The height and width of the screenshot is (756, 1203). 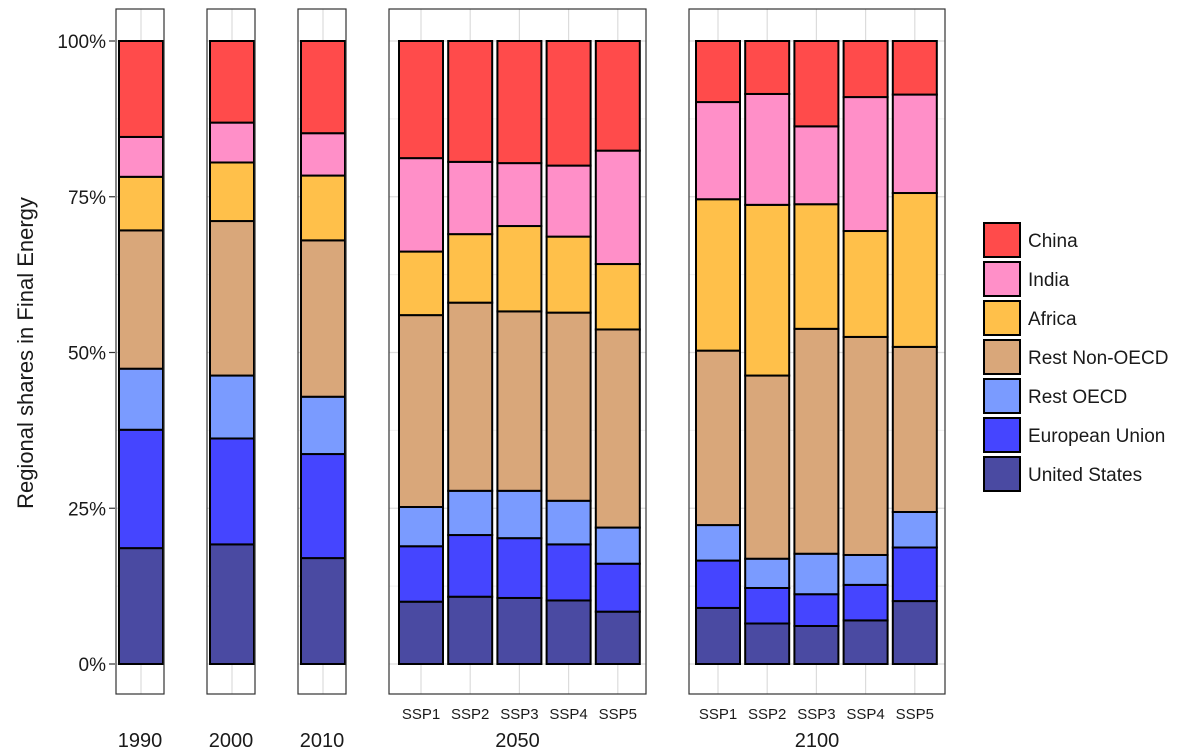 What do you see at coordinates (865, 714) in the screenshot?
I see `x-tick-label: SSP4` at bounding box center [865, 714].